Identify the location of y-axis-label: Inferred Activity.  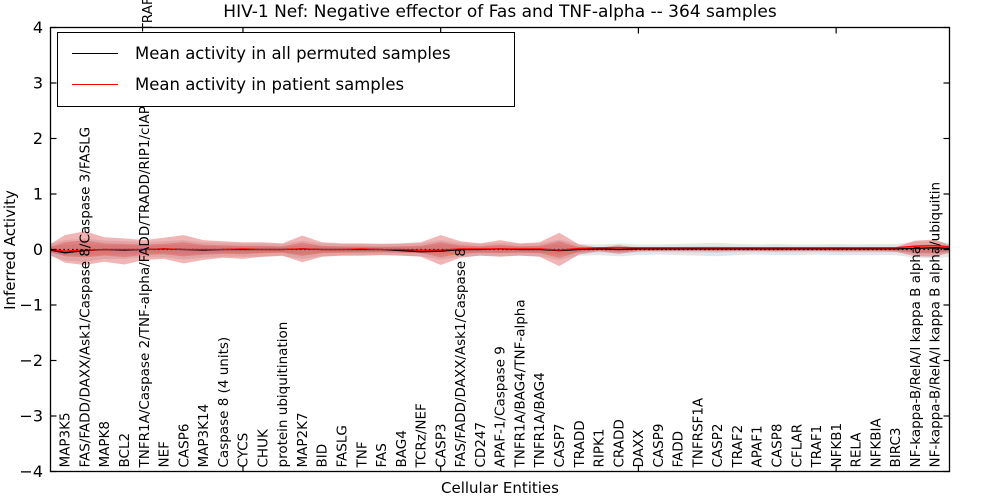
(10, 250).